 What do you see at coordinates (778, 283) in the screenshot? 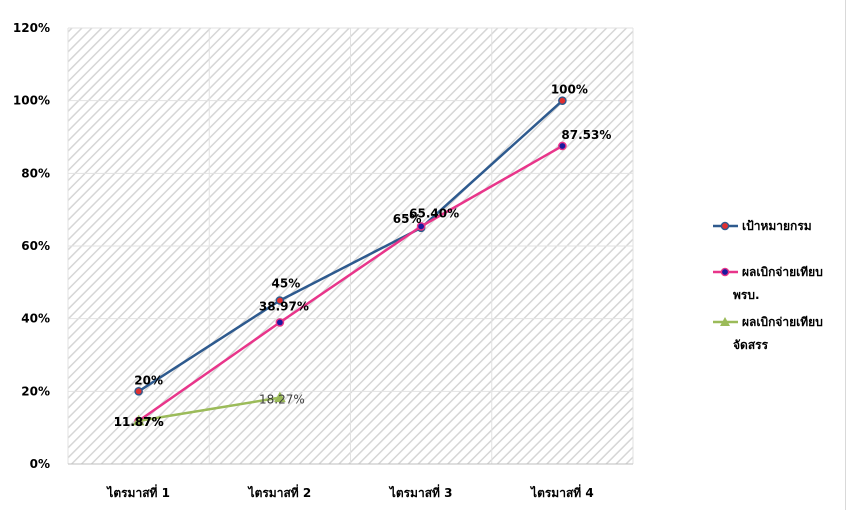
I see `legend-label: ผลเบิกจ่ายเทียบพรบ.` at bounding box center [778, 283].